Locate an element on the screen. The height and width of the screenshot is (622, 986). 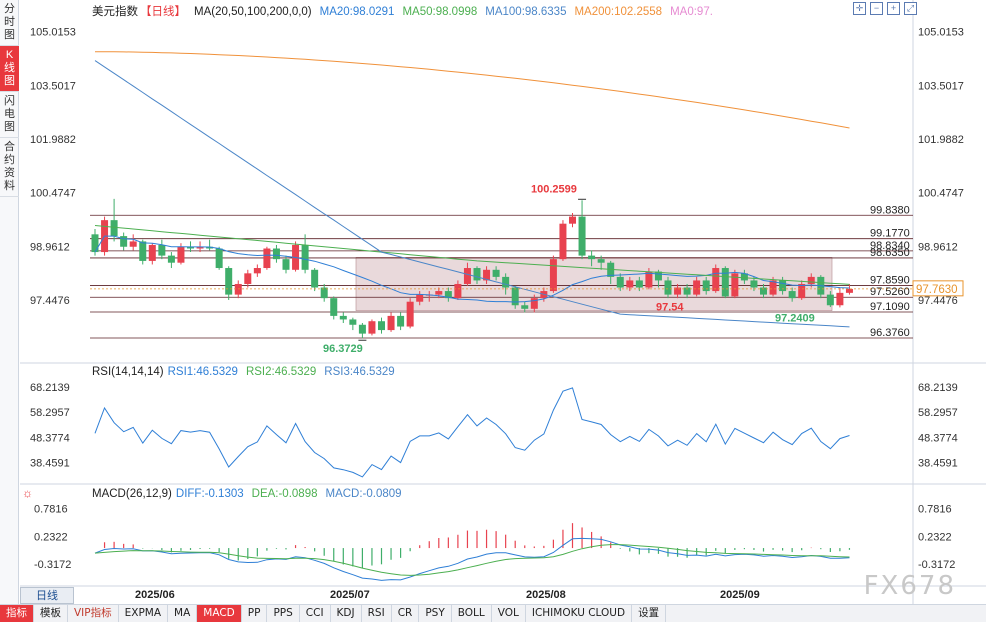
low-annotation: 96.3729 is located at coordinates (343, 349).